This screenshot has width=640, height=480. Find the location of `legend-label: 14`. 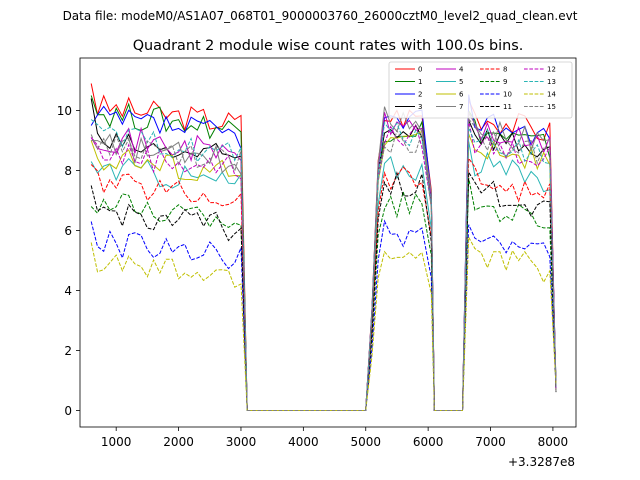

legend-label: 14 is located at coordinates (551, 95).